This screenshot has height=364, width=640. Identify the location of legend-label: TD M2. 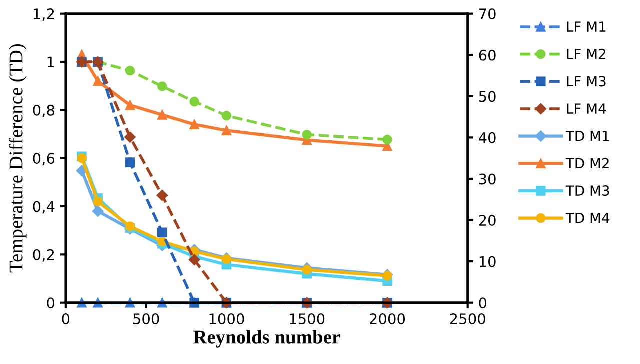
(587, 163).